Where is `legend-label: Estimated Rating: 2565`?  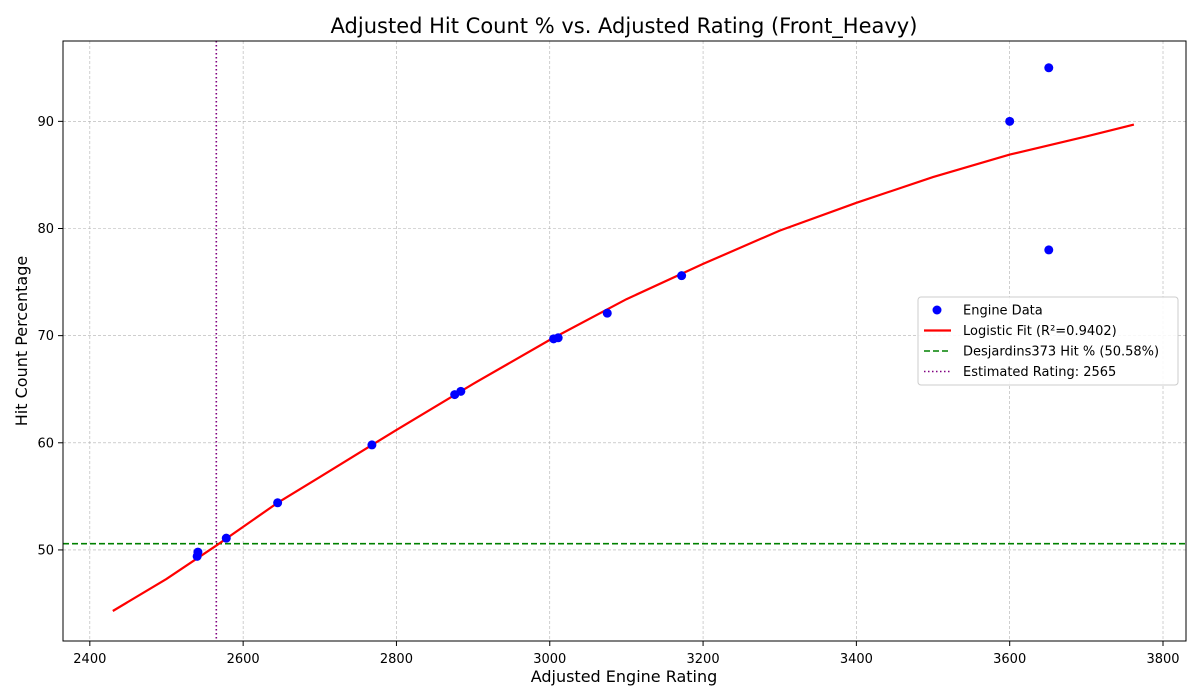 legend-label: Estimated Rating: 2565 is located at coordinates (1039, 372).